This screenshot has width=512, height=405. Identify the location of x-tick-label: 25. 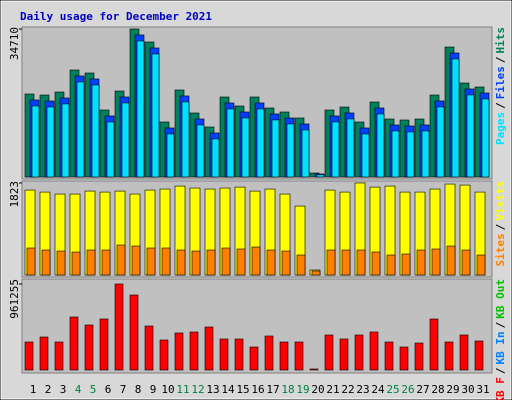
(392, 389).